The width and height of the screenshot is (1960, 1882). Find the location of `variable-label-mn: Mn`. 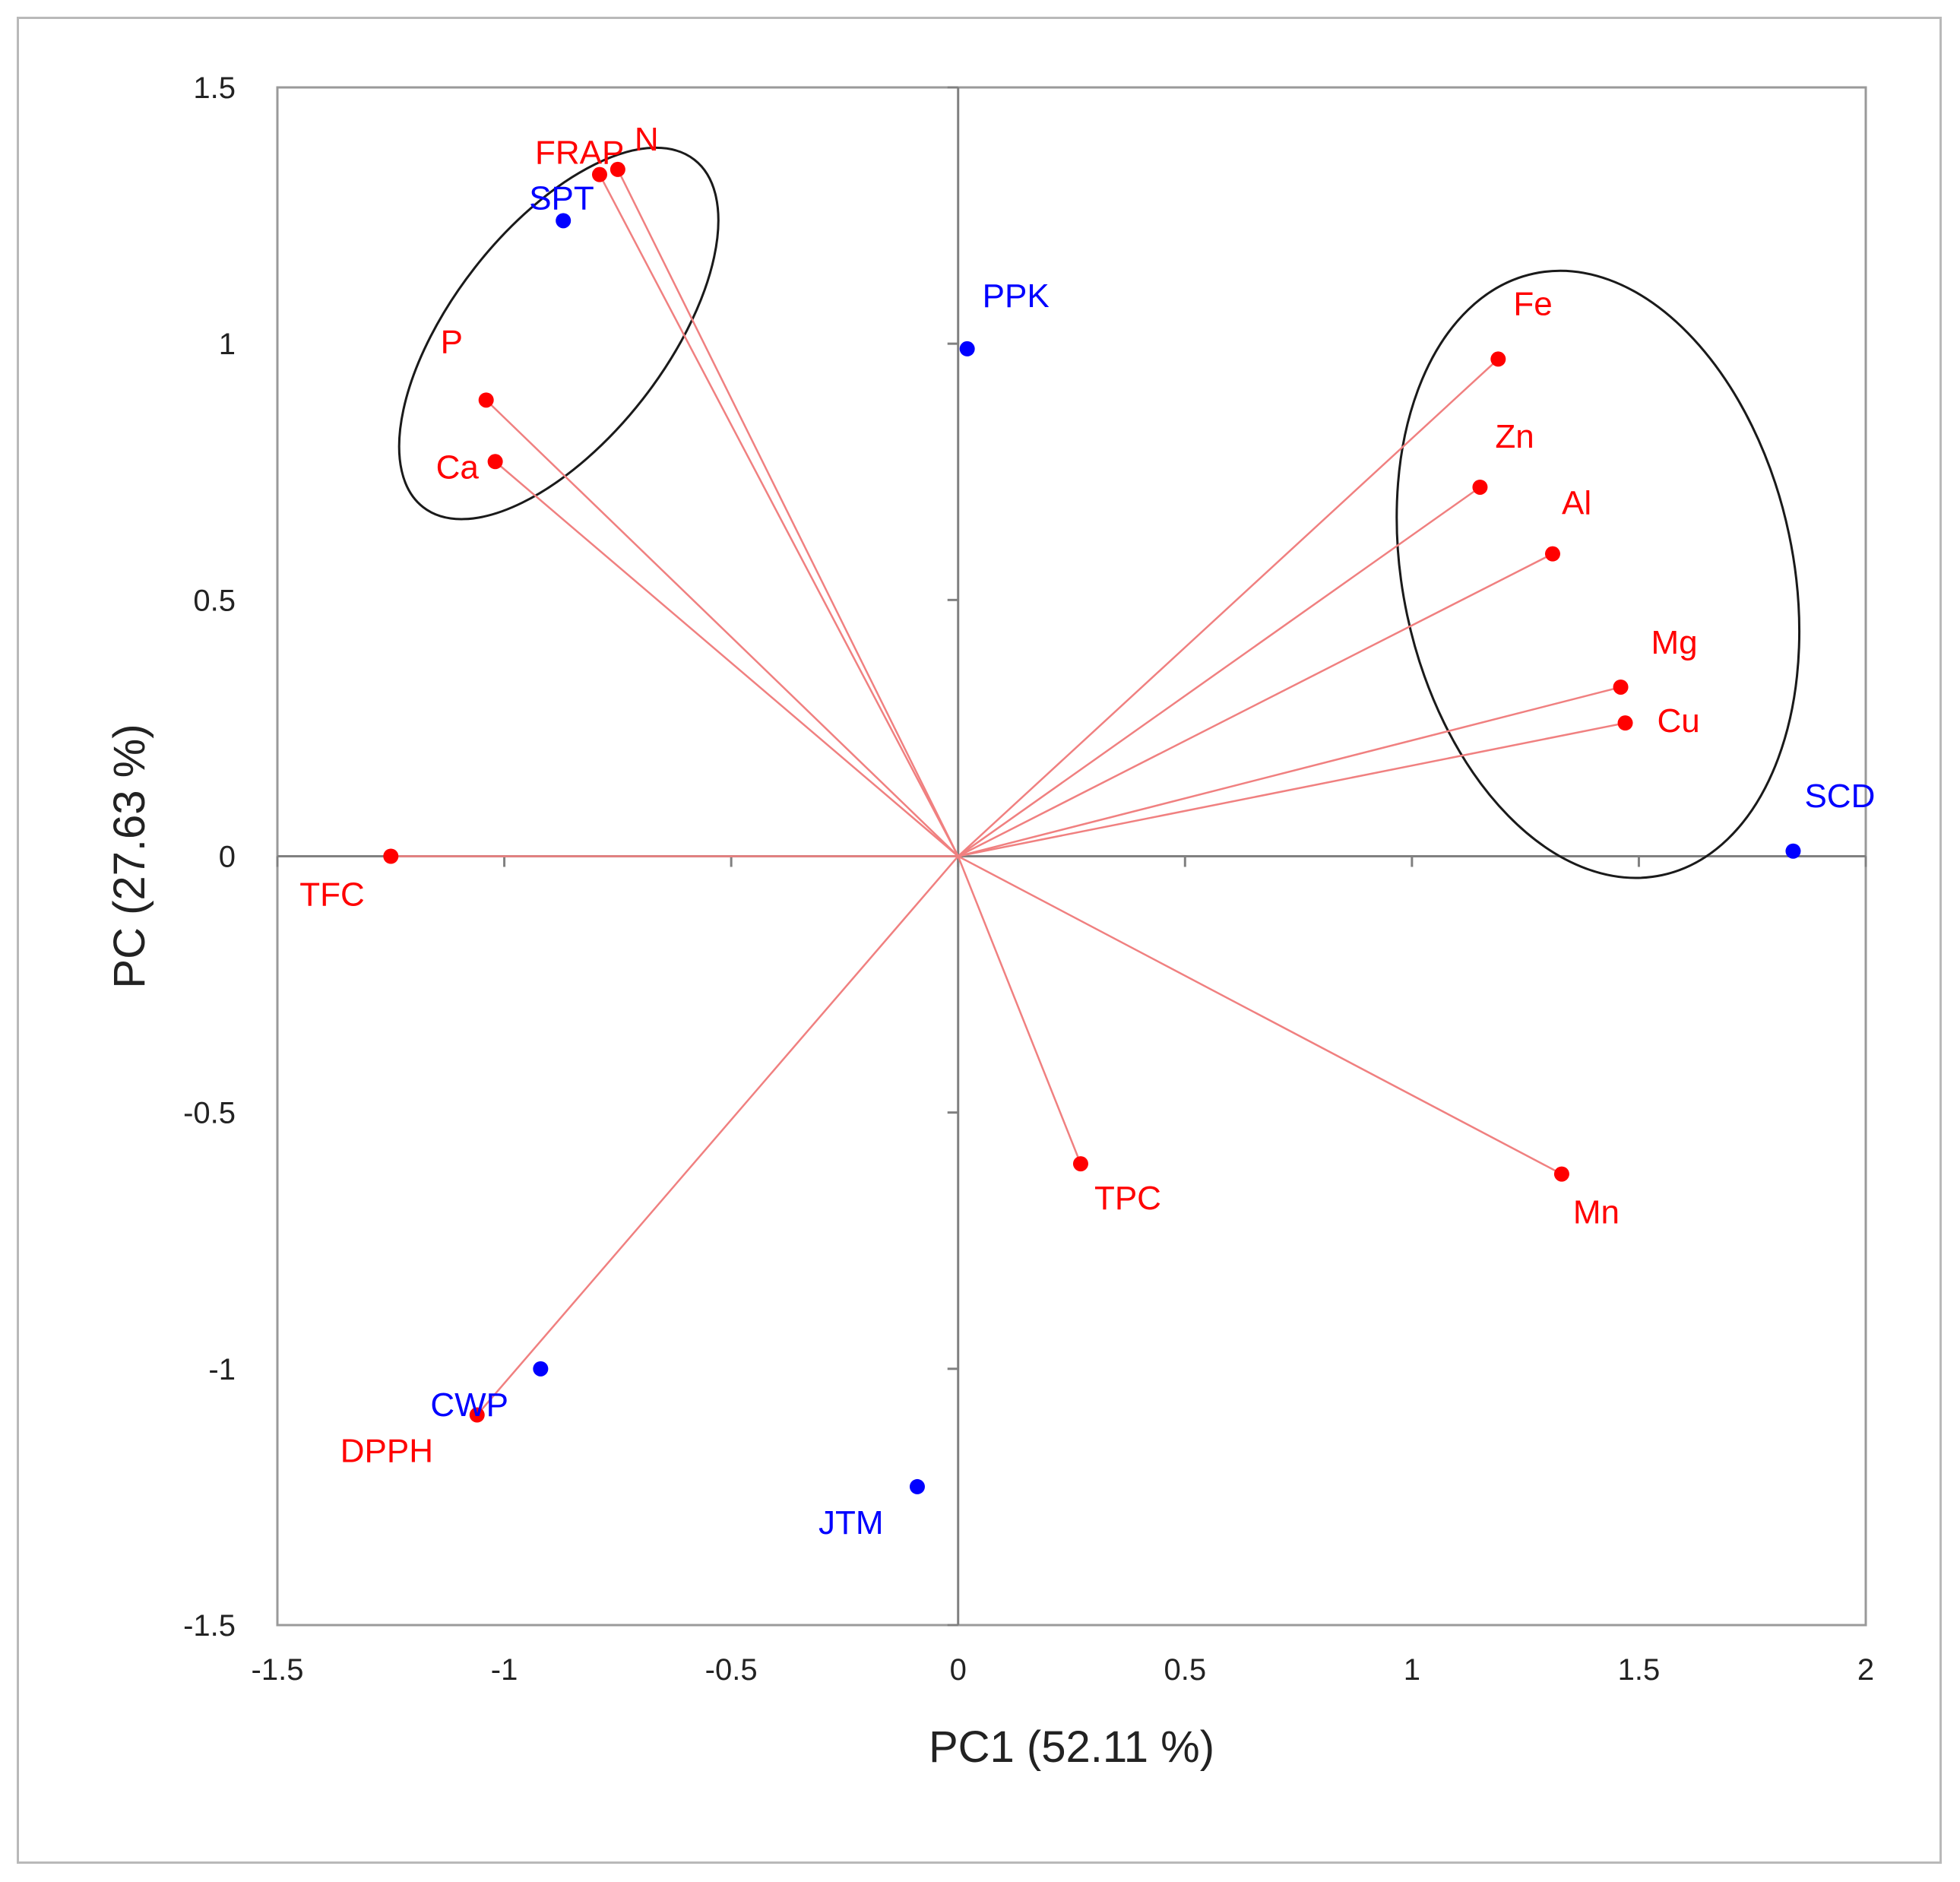

variable-label-mn: Mn is located at coordinates (1596, 1212).